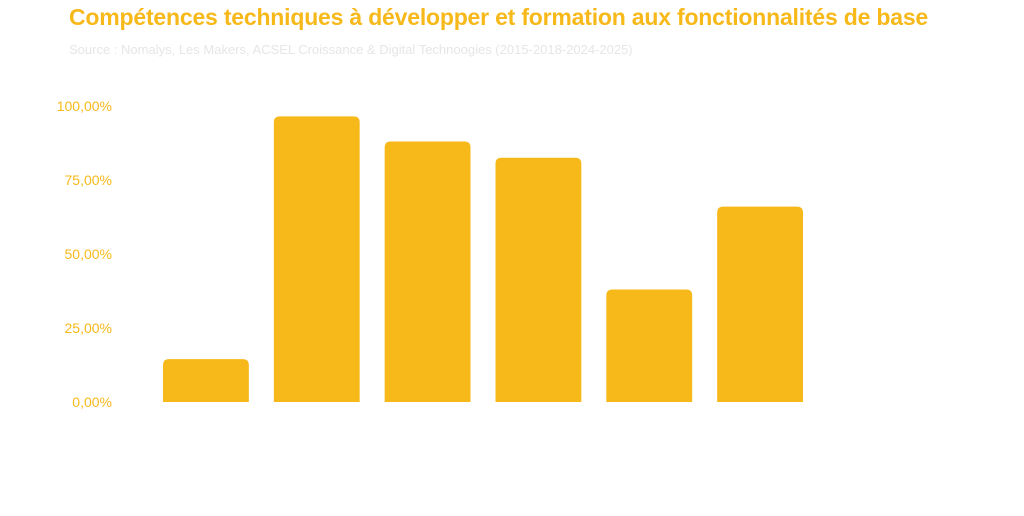  Describe the element at coordinates (92, 402) in the screenshot. I see `y-tick-label: 0,00%` at that location.